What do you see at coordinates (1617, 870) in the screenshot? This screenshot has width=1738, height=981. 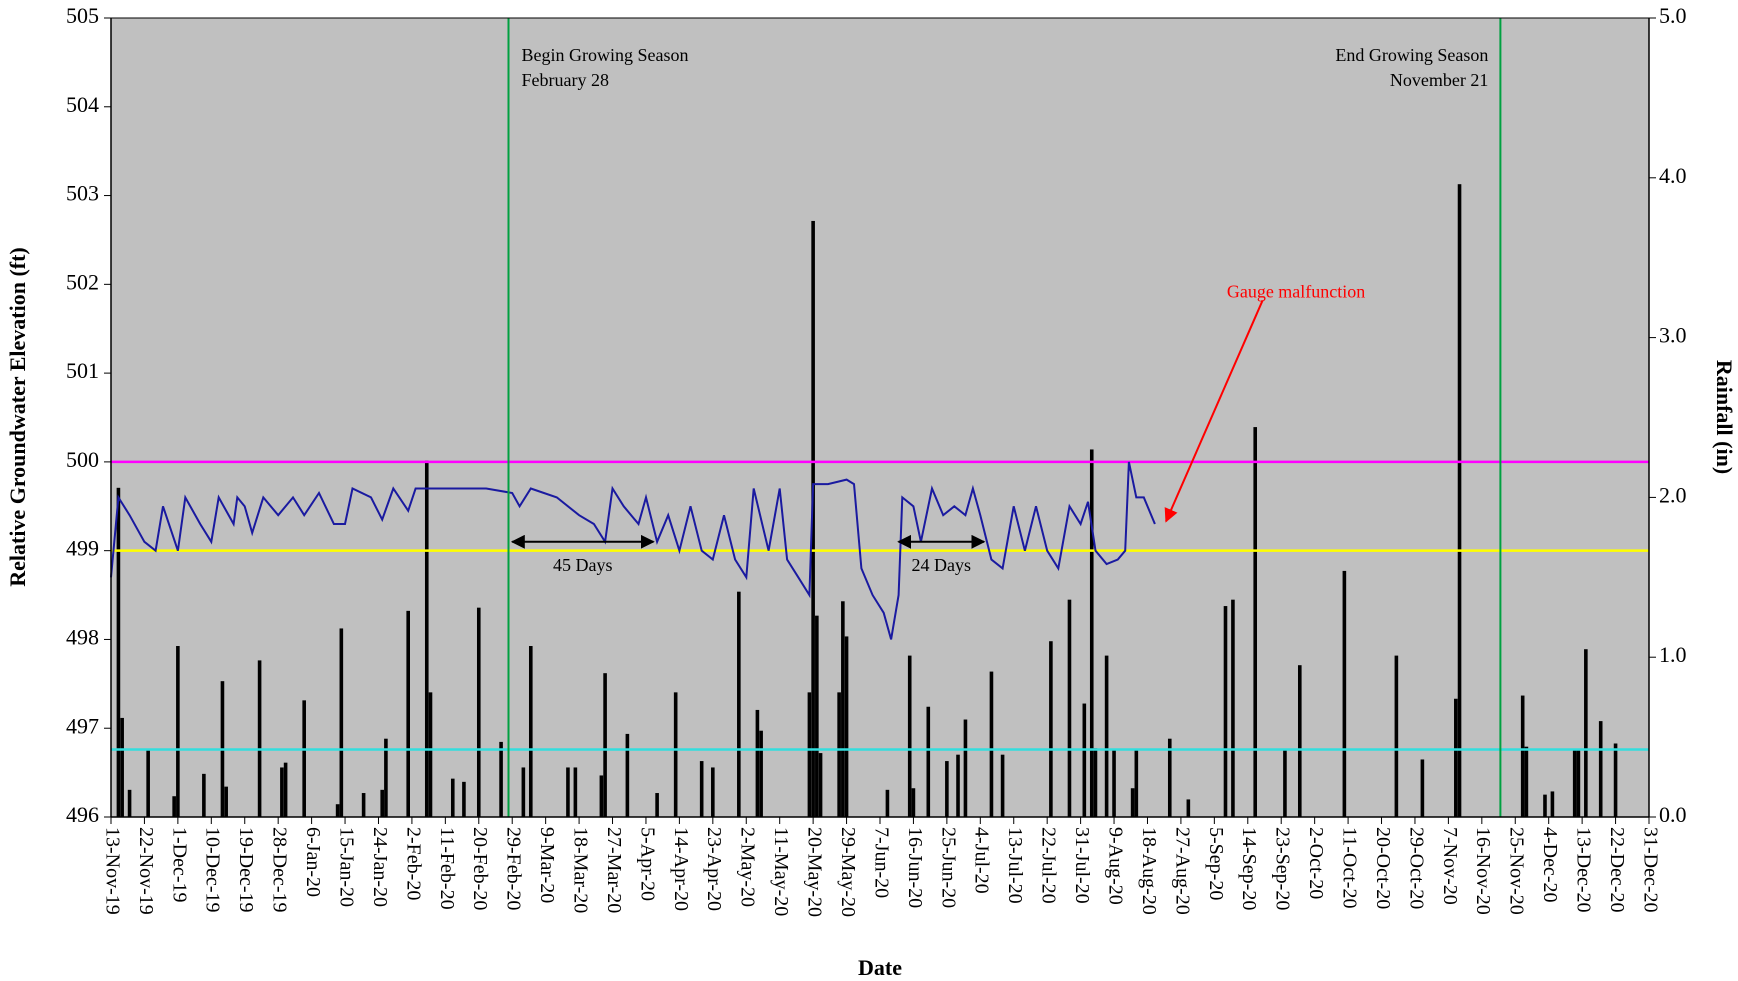 I see `x-tick-label: 22-Dec-20` at bounding box center [1617, 870].